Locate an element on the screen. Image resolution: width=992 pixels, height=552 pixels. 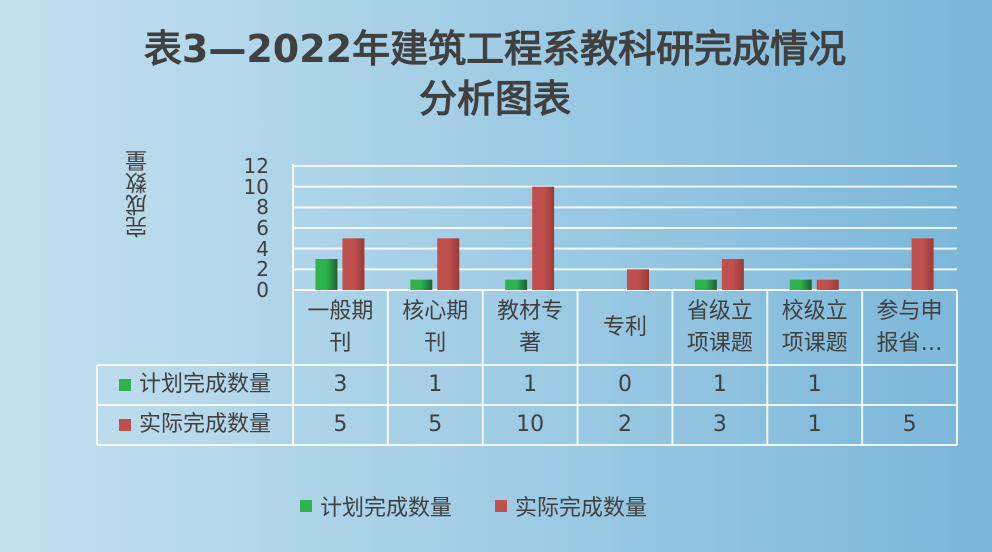
x-tick-label: 教材专著 is located at coordinates (530, 327).